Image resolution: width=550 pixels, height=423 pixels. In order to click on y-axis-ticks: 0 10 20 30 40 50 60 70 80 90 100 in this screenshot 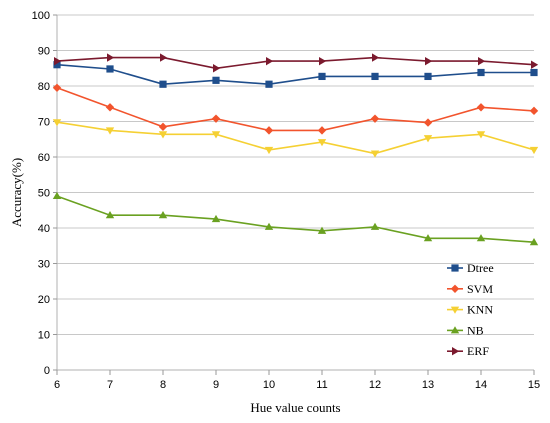, I will do `click(44, 193)`.